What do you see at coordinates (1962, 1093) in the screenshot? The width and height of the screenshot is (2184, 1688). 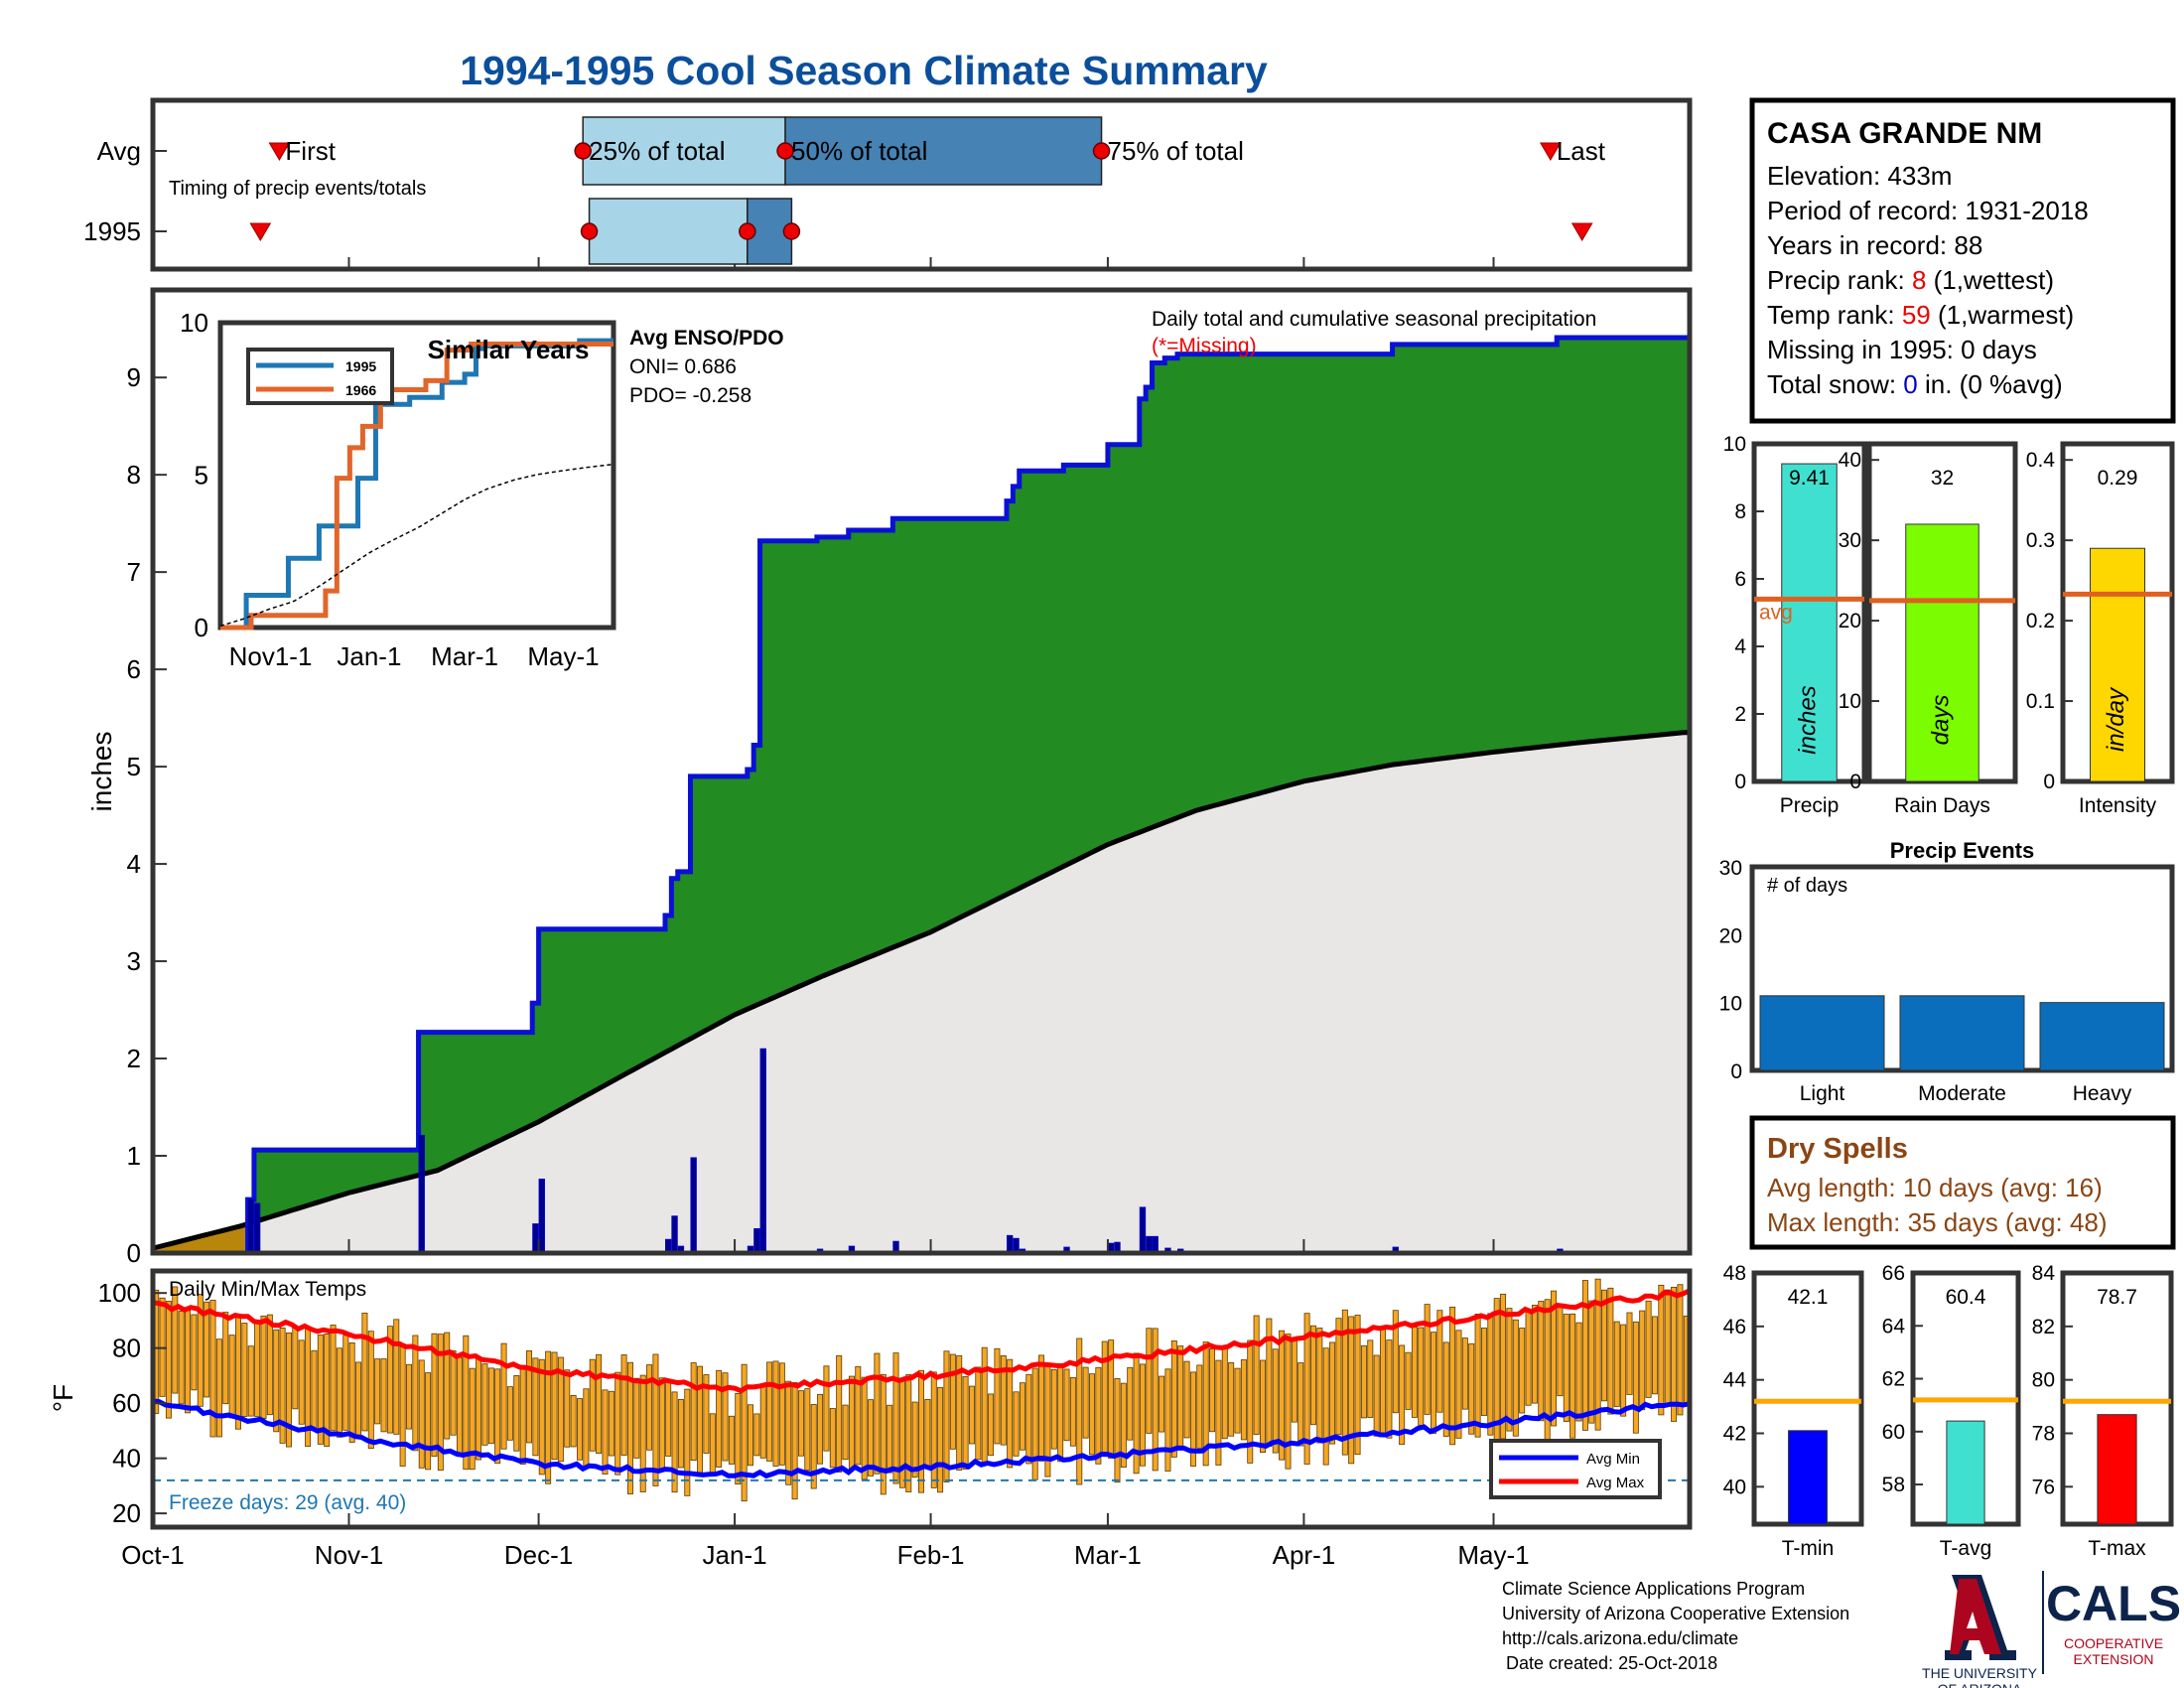 I see `precip-event-category-label: Moderate` at bounding box center [1962, 1093].